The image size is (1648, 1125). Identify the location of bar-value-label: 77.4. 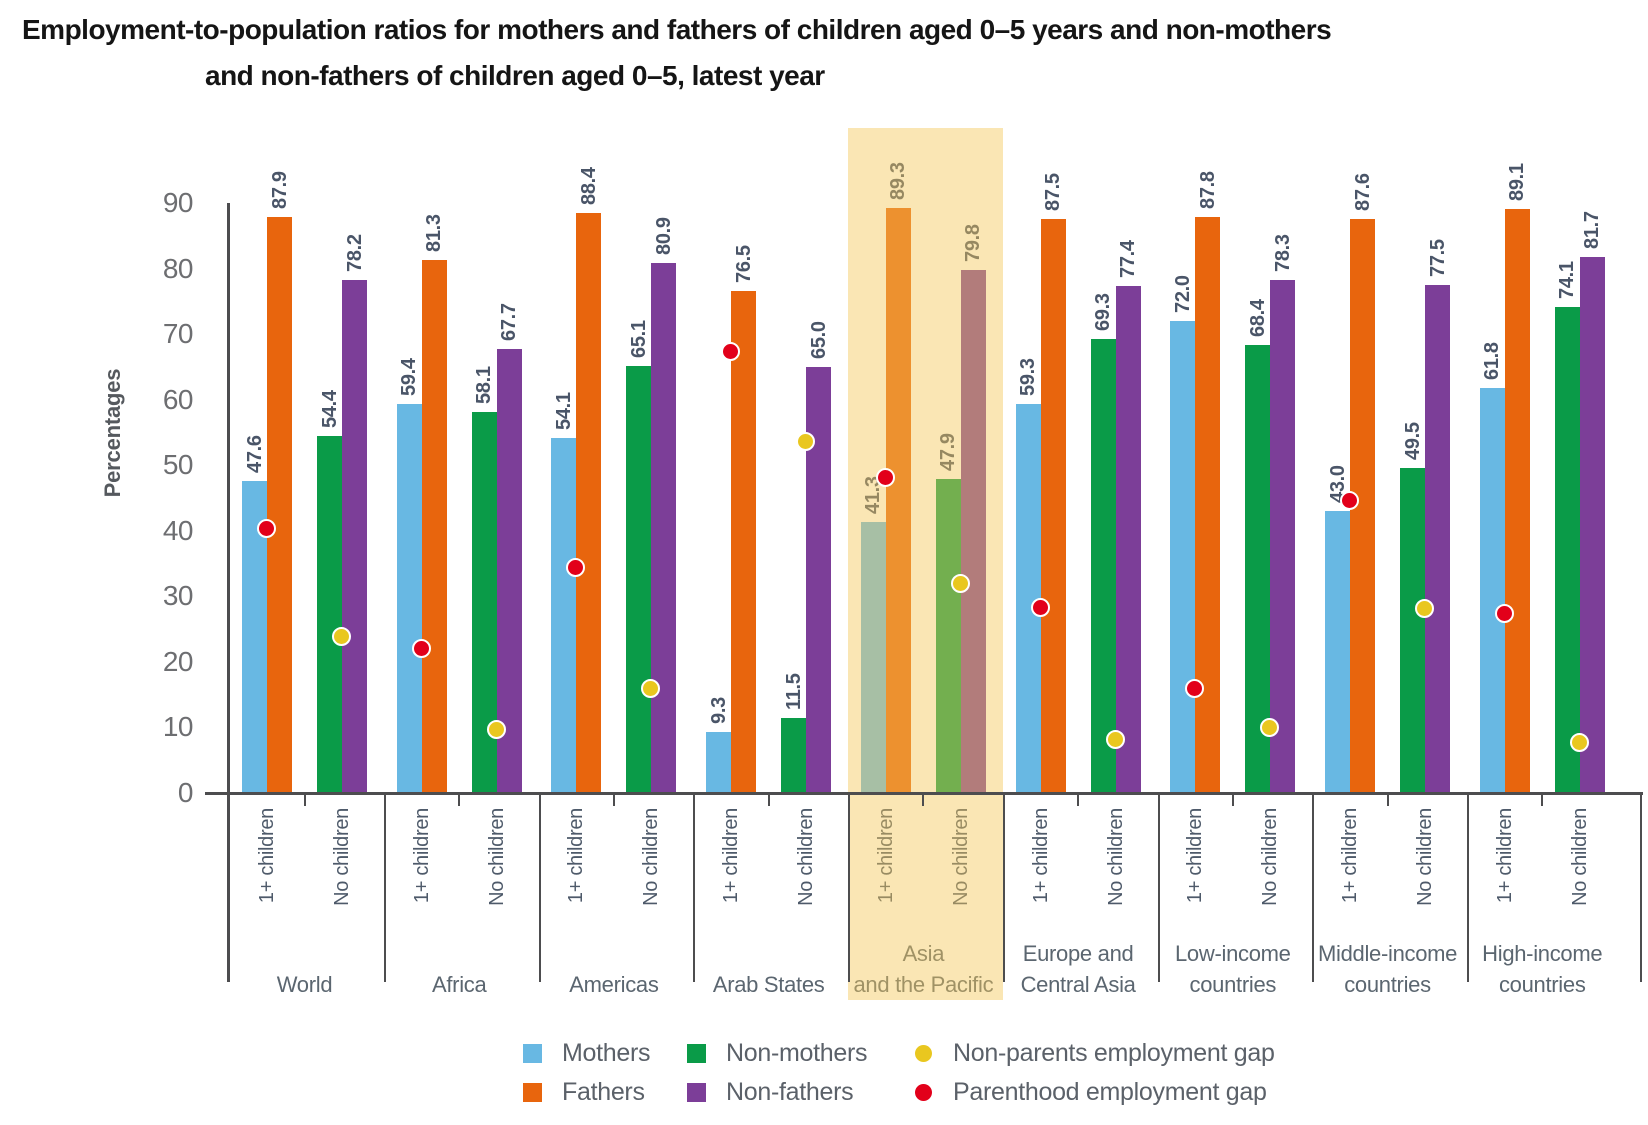
(1128, 258).